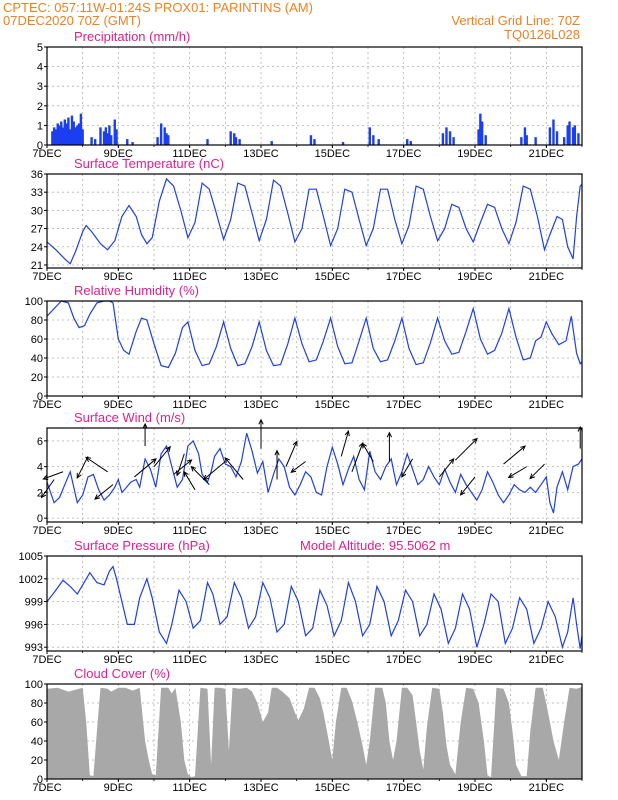 The height and width of the screenshot is (800, 618). Describe the element at coordinates (475, 660) in the screenshot. I see `pres-xtick-label: 19DEC` at that location.